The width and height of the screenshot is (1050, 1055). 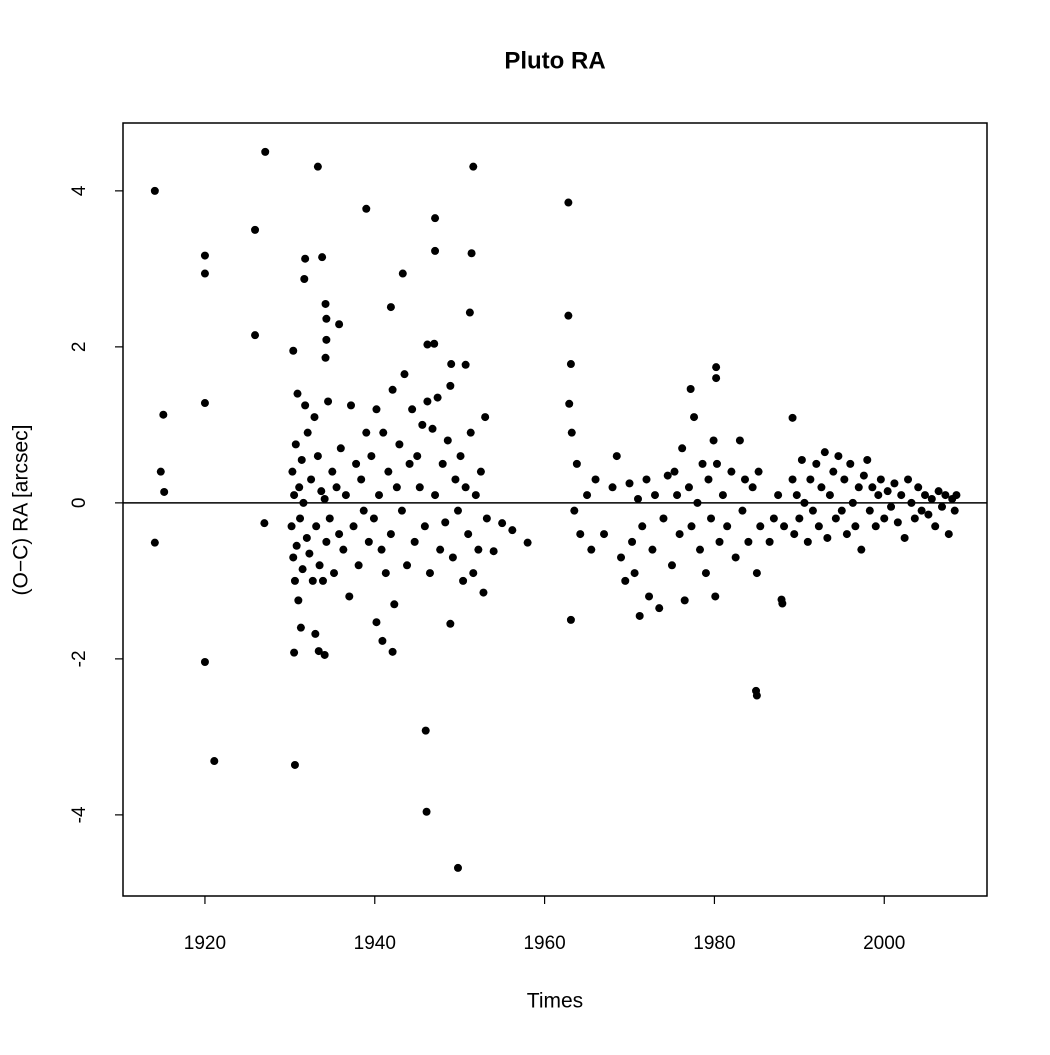 What do you see at coordinates (79, 347) in the screenshot?
I see `y-tick-label: 2` at bounding box center [79, 347].